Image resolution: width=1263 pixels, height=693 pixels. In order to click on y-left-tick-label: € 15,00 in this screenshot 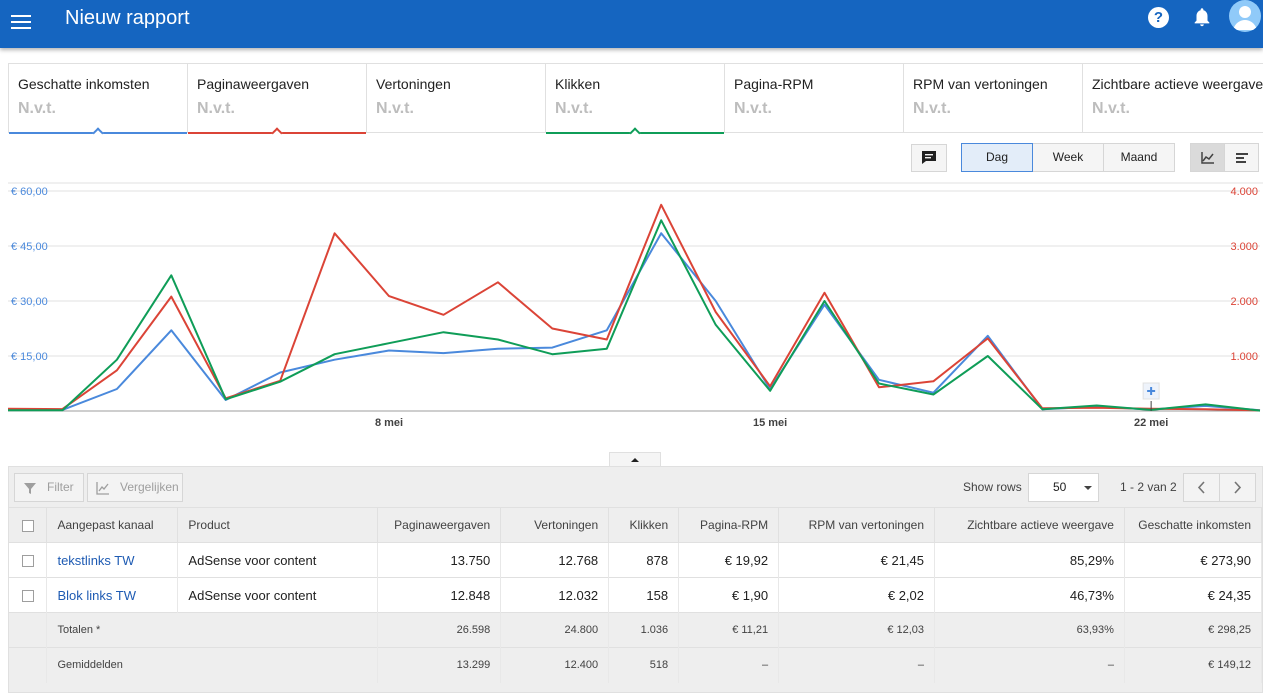, I will do `click(29, 357)`.